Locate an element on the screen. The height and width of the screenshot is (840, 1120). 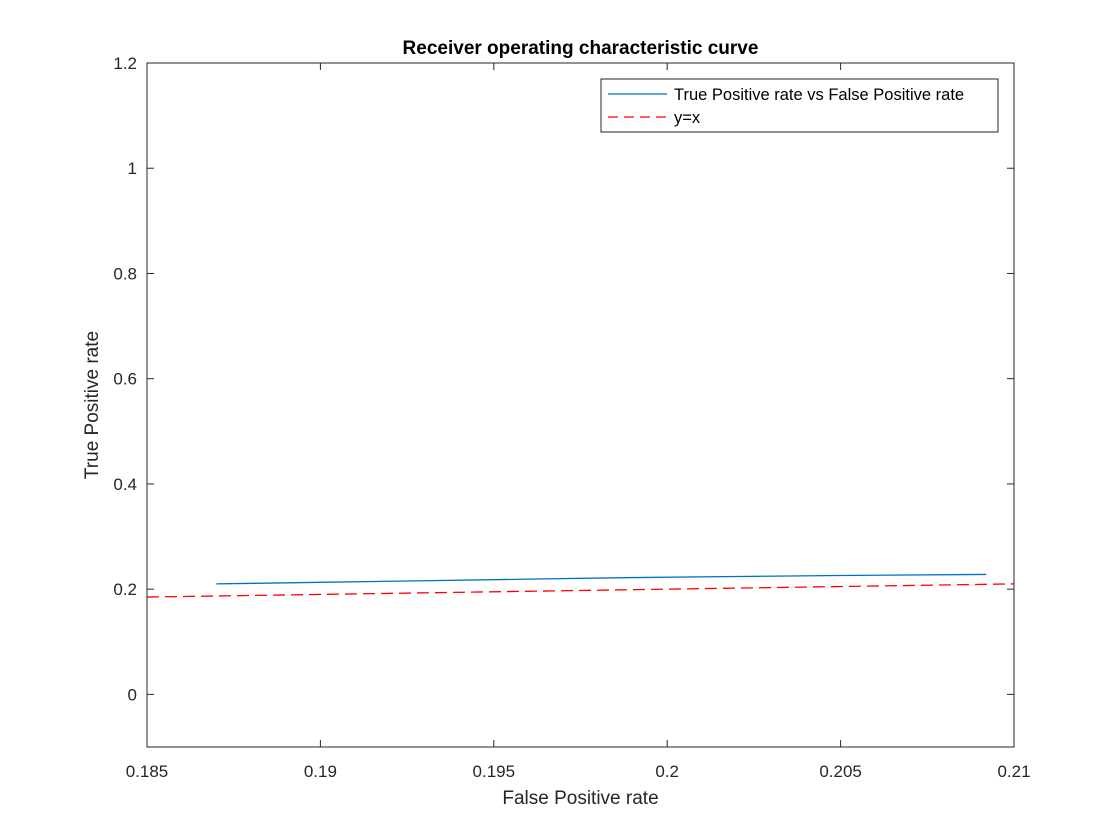
legend-label-series-2: y=x is located at coordinates (687, 118).